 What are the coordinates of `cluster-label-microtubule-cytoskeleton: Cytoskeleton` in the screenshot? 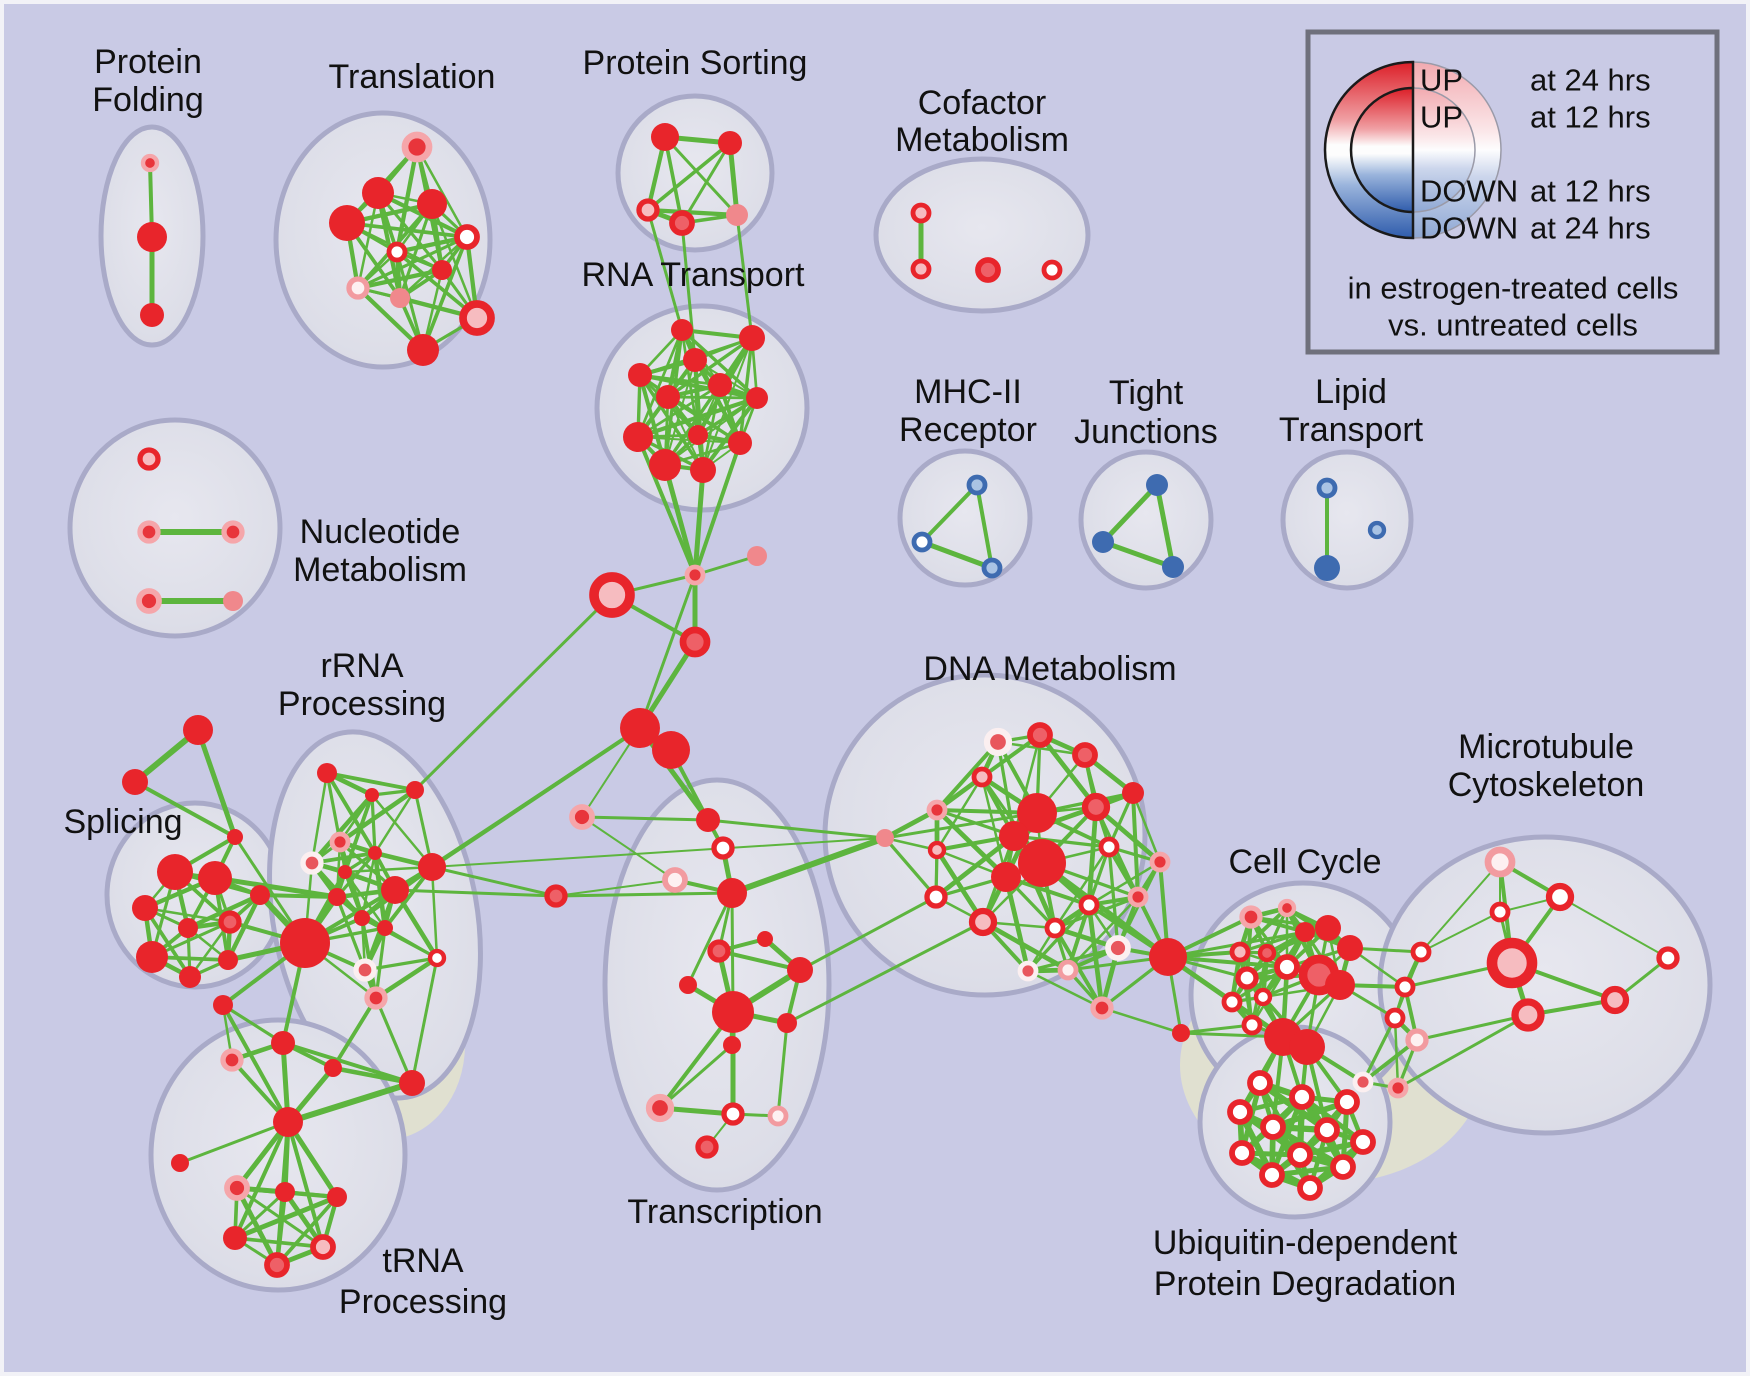 It's located at (1546, 785).